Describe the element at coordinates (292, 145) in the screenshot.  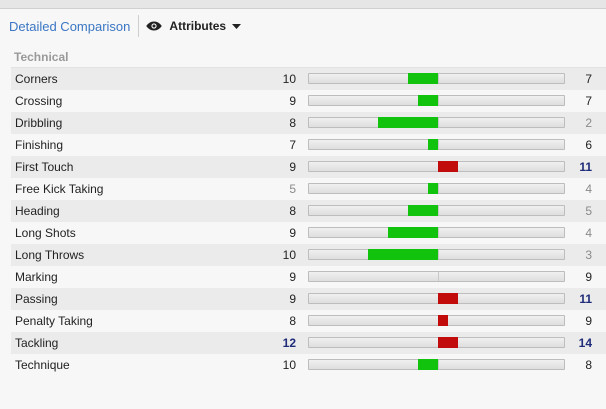
I see `left-value: 7` at that location.